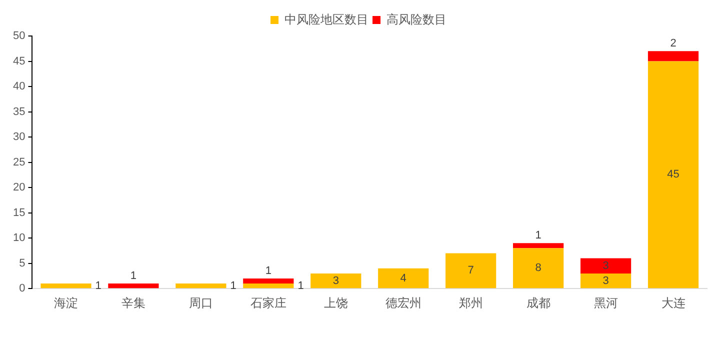 This screenshot has height=339, width=727. What do you see at coordinates (19, 212) in the screenshot?
I see `y-tick-label: 15` at bounding box center [19, 212].